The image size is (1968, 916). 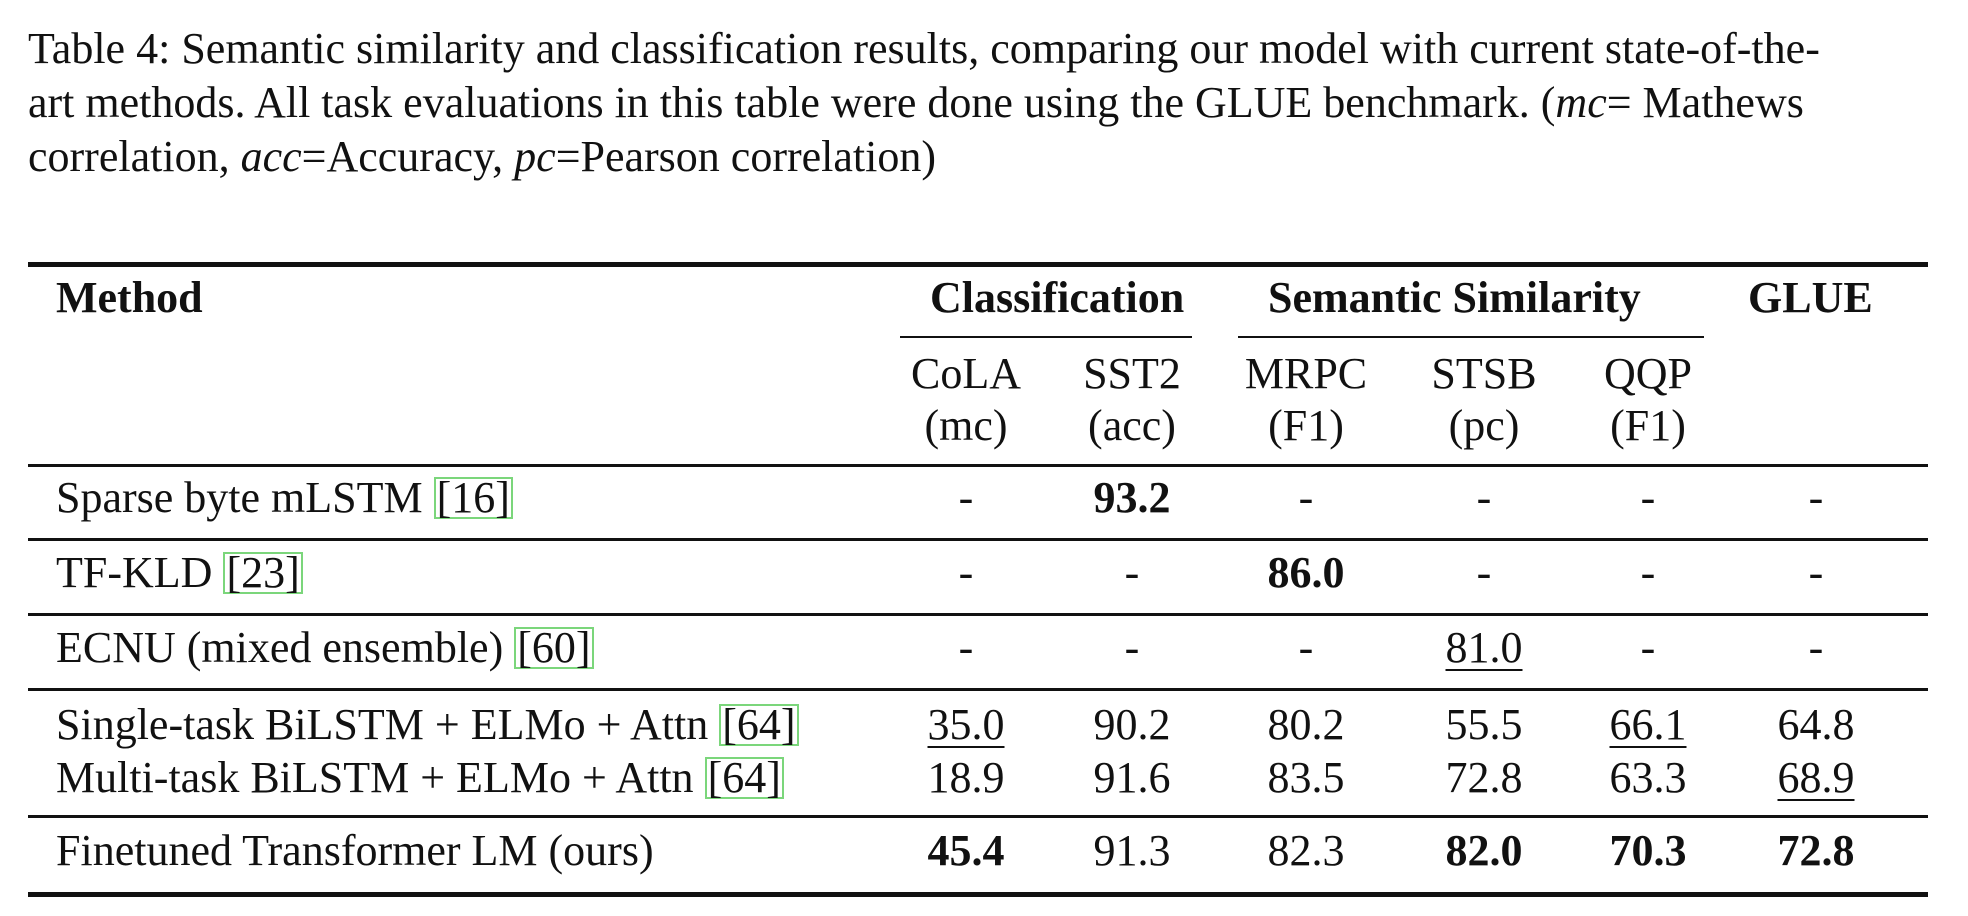 I want to click on column-header-qqp: QQP, so click(x=1648, y=373).